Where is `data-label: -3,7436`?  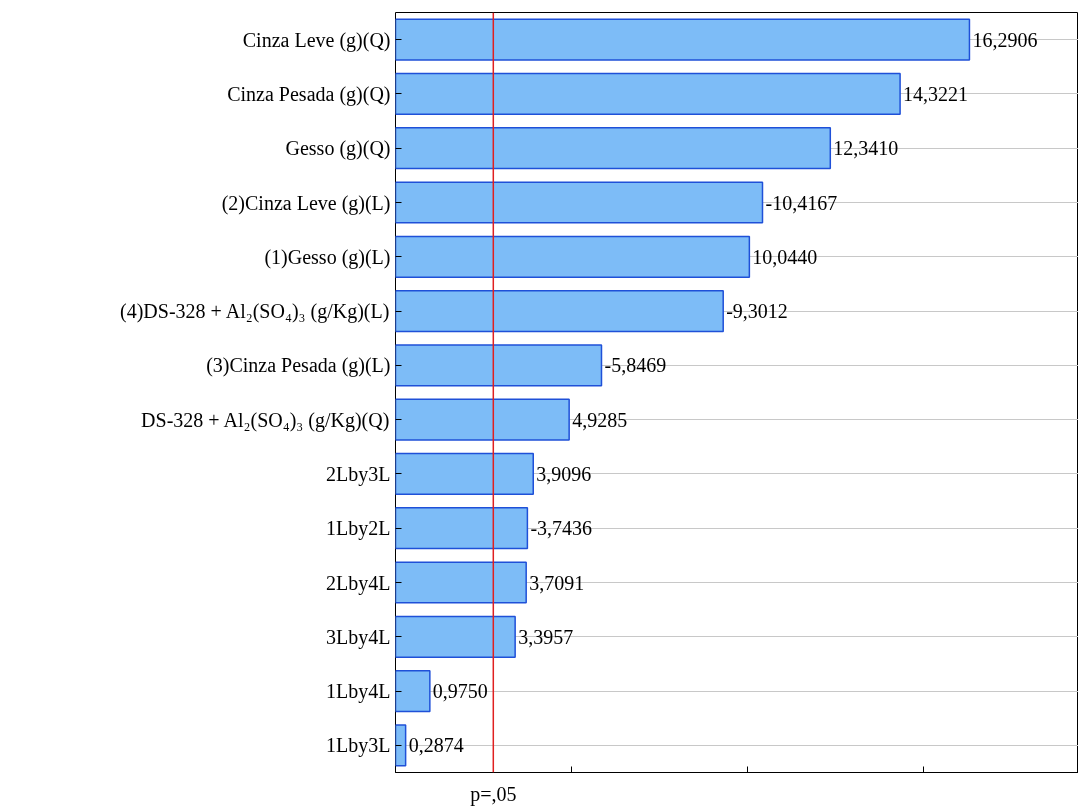
data-label: -3,7436 is located at coordinates (561, 528).